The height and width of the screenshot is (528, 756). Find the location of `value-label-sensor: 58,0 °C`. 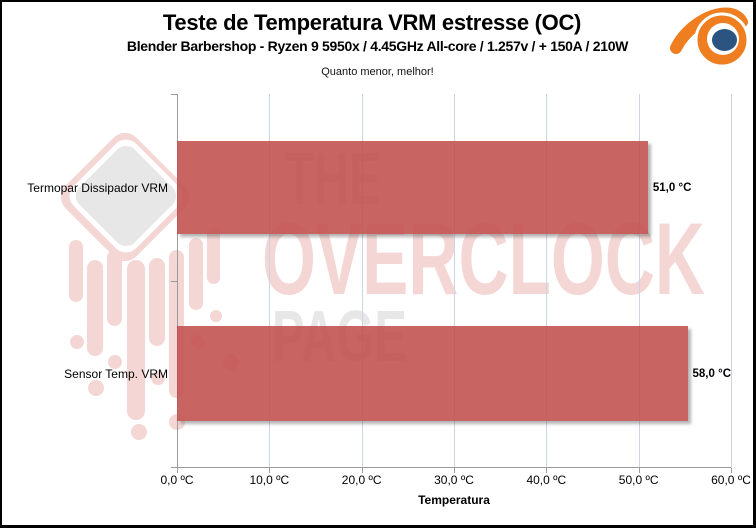

value-label-sensor: 58,0 °C is located at coordinates (711, 373).